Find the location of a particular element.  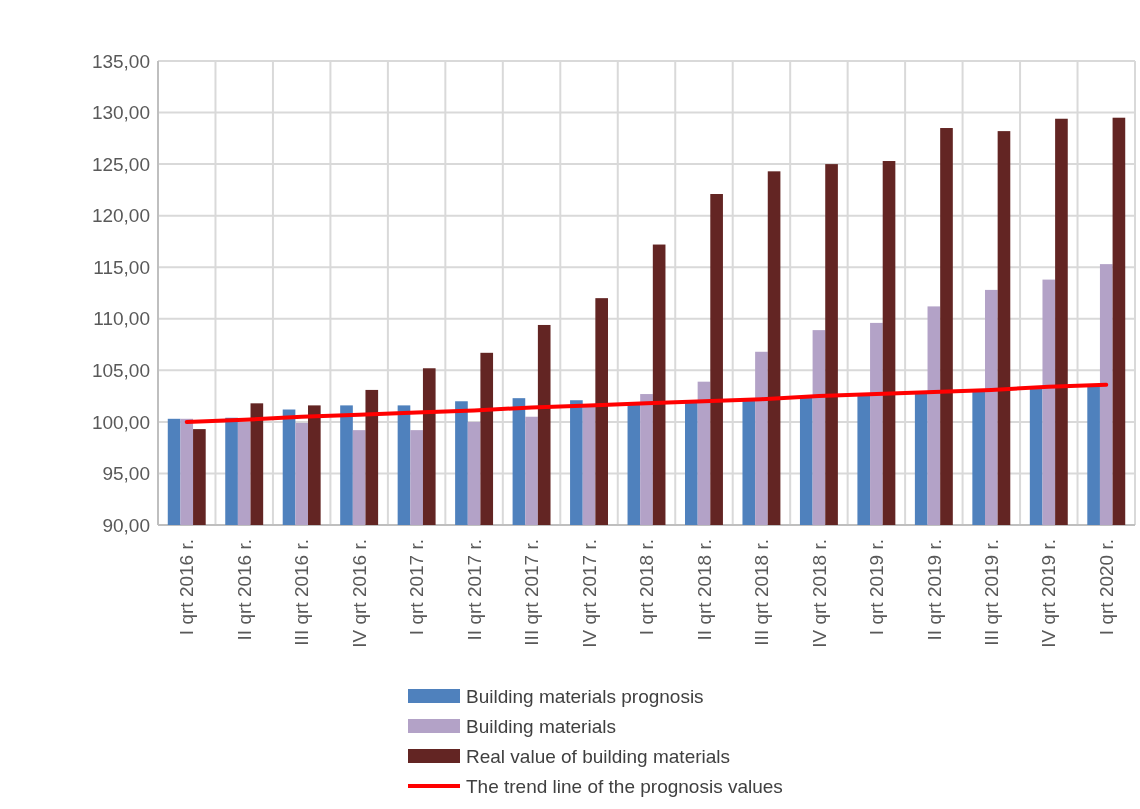

x-tick-label: III qrt 2017 r. is located at coordinates (532, 592).